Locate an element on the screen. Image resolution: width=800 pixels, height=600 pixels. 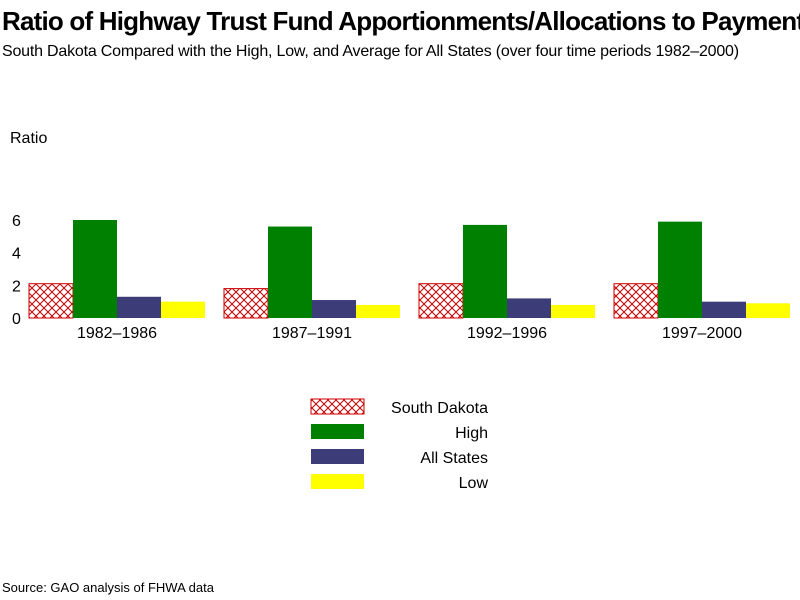
x-axis-labels: 1982–1986 1987–1991 1992–1996 1997–2000 is located at coordinates (409, 333).